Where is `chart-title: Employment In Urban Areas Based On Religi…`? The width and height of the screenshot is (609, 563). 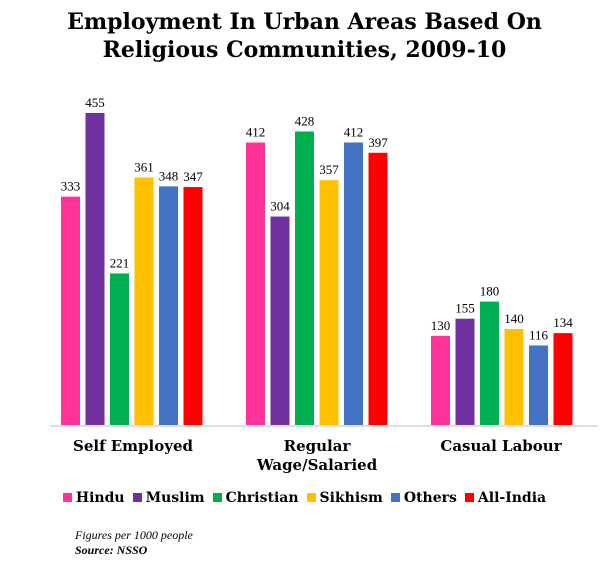
chart-title: Employment In Urban Areas Based On Religi… is located at coordinates (304, 36).